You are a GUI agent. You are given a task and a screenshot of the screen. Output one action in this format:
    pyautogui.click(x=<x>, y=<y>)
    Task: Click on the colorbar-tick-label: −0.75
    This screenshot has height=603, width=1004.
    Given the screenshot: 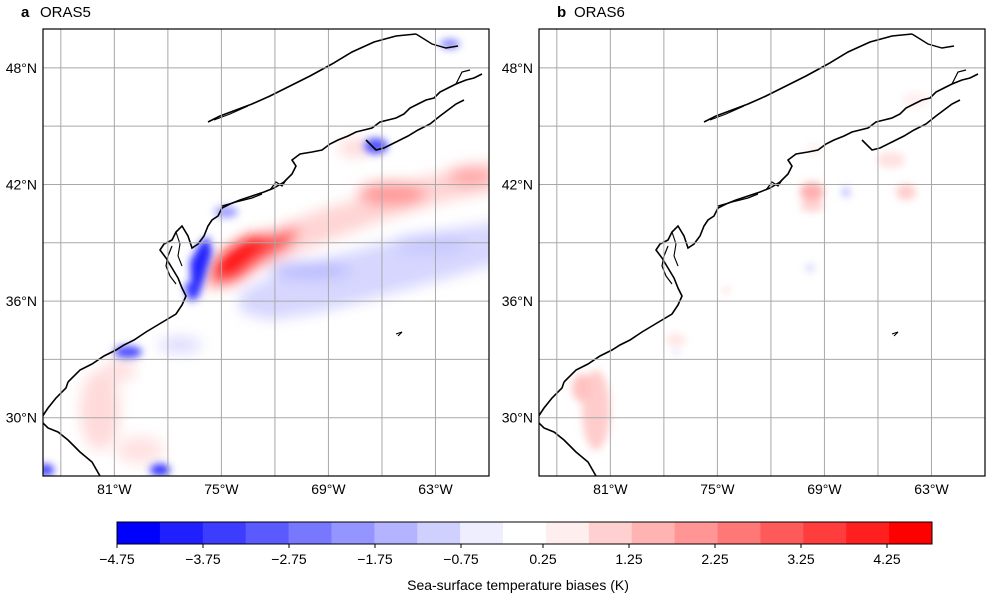 What is the action you would take?
    pyautogui.click(x=461, y=559)
    